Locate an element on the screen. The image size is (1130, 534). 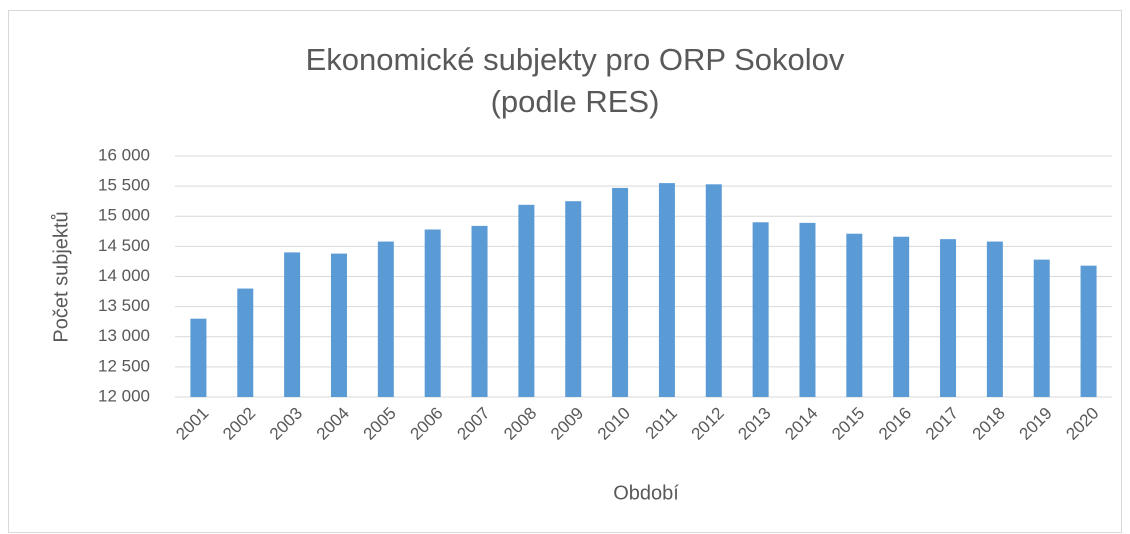
y-tick-label: 12 000 is located at coordinates (124, 395).